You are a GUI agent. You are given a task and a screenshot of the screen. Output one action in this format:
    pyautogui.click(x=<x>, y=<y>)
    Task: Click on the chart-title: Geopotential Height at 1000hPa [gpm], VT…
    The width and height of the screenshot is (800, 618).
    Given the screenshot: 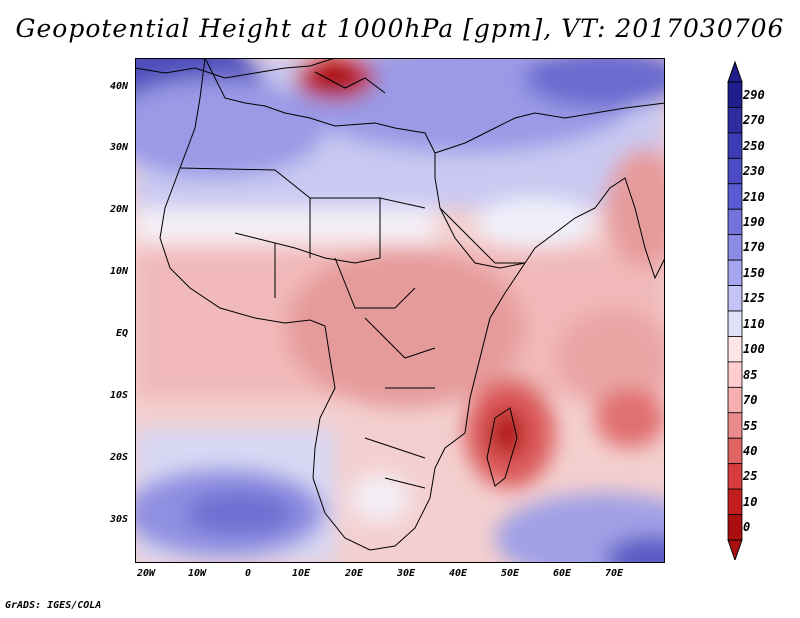 What is the action you would take?
    pyautogui.click(x=400, y=28)
    